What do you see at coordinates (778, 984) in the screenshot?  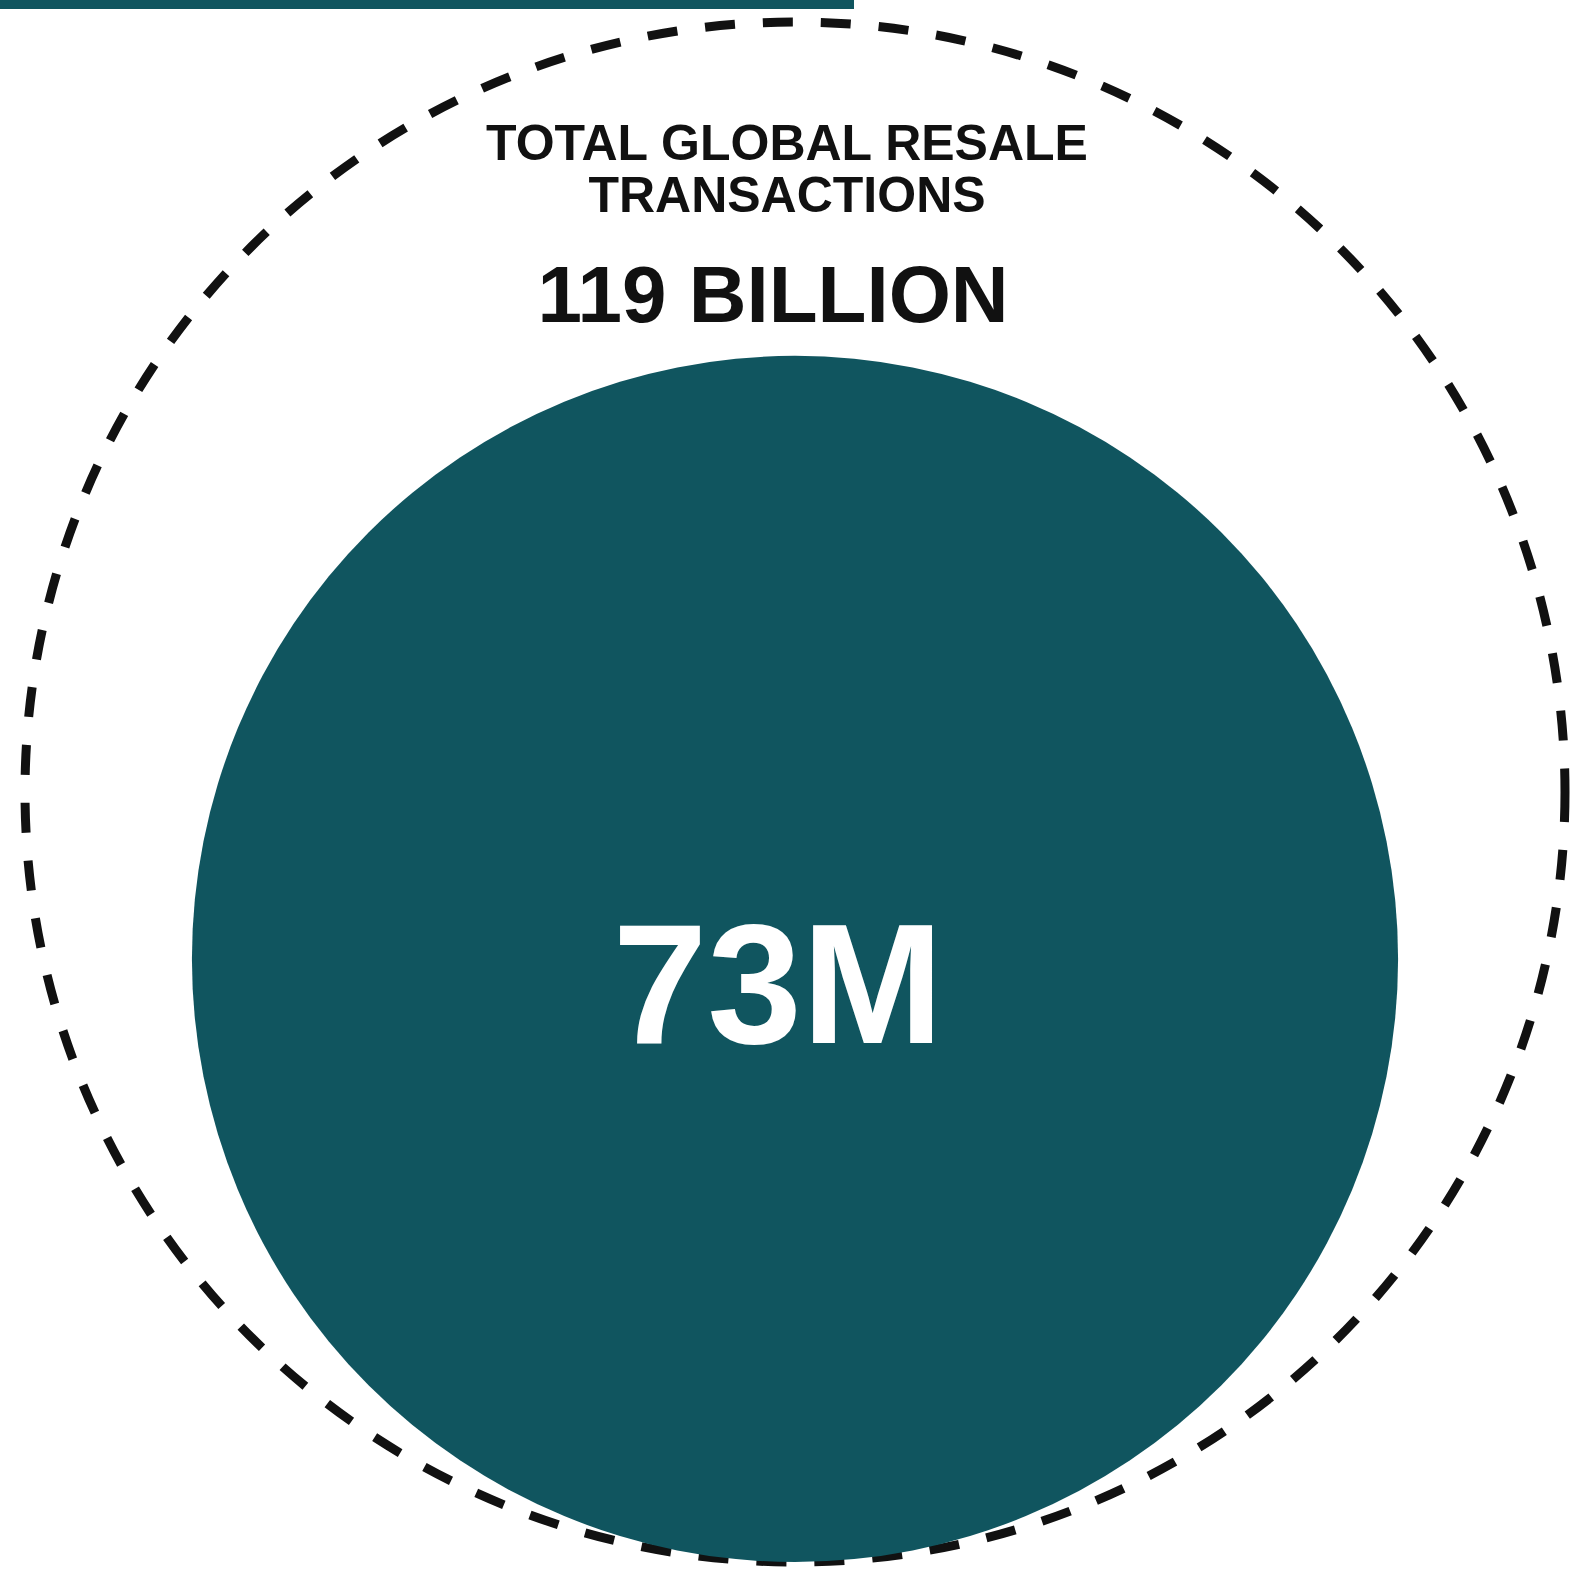 I see `data-label: 73M` at bounding box center [778, 984].